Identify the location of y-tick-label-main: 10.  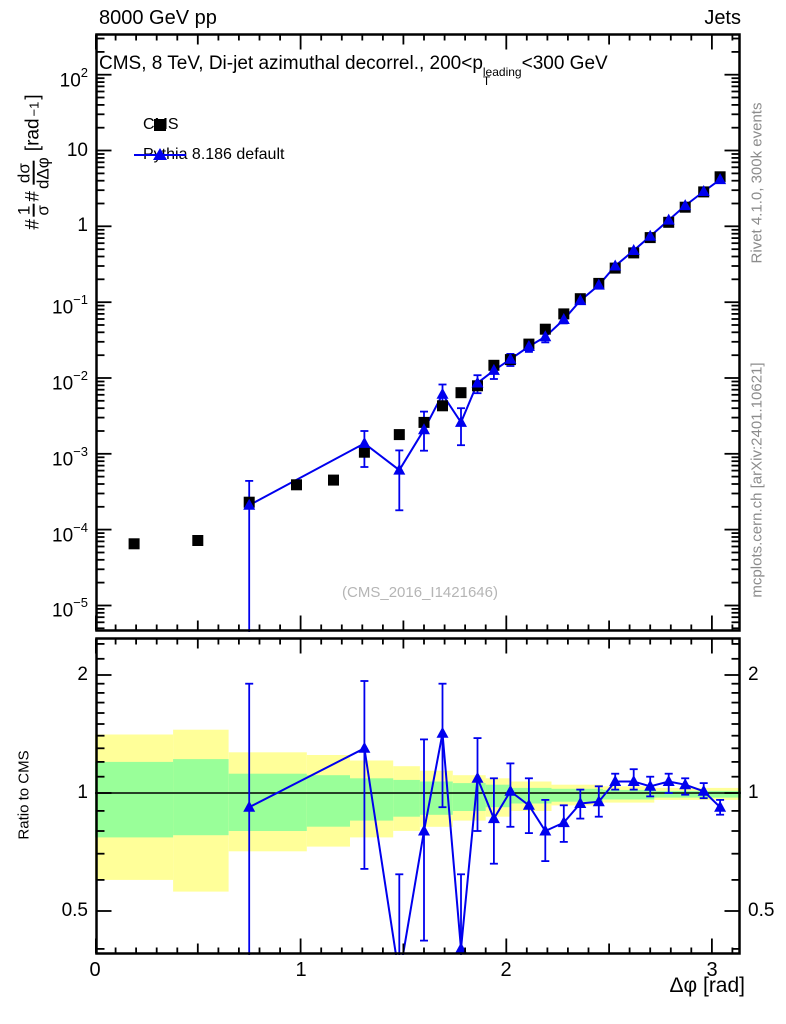
(77, 150).